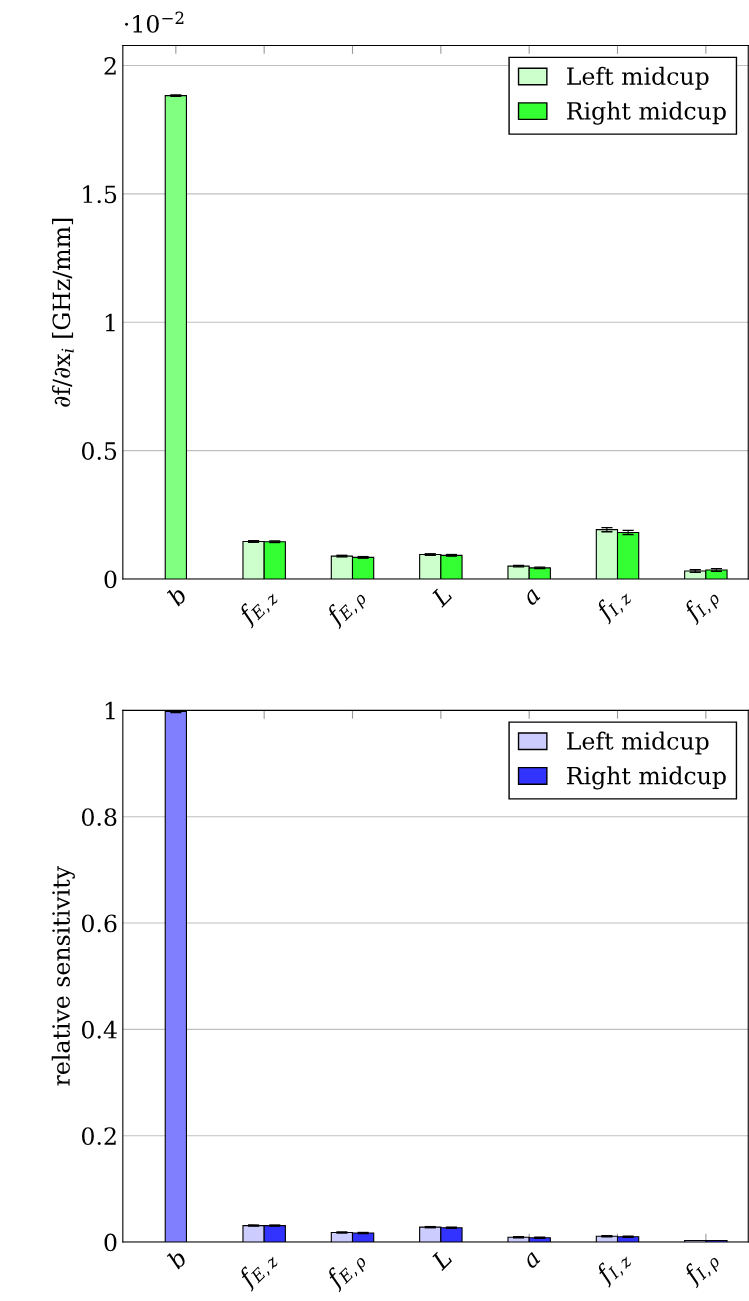 The image size is (749, 1301). Describe the element at coordinates (98, 1136) in the screenshot. I see `y-tick-label: 0.2` at that location.